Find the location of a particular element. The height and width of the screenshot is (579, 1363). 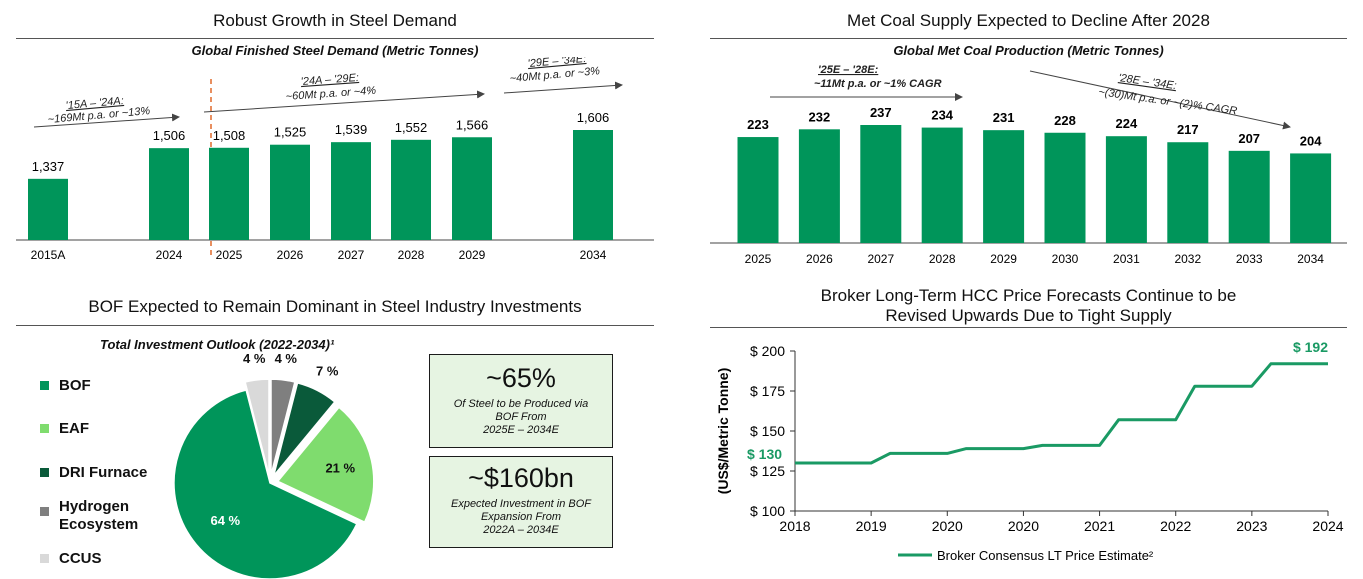

coal-bar-label: 228 is located at coordinates (1065, 120).